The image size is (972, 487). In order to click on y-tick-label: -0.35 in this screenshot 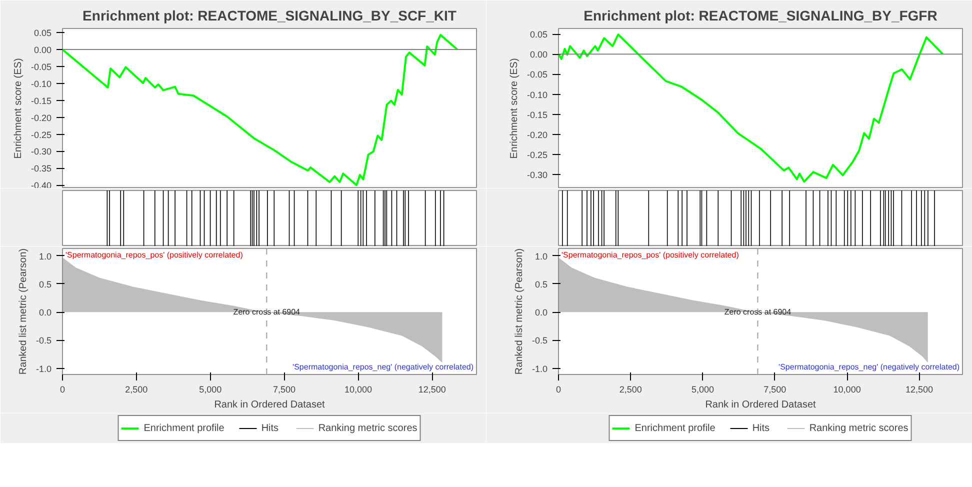, I will do `click(41, 169)`.